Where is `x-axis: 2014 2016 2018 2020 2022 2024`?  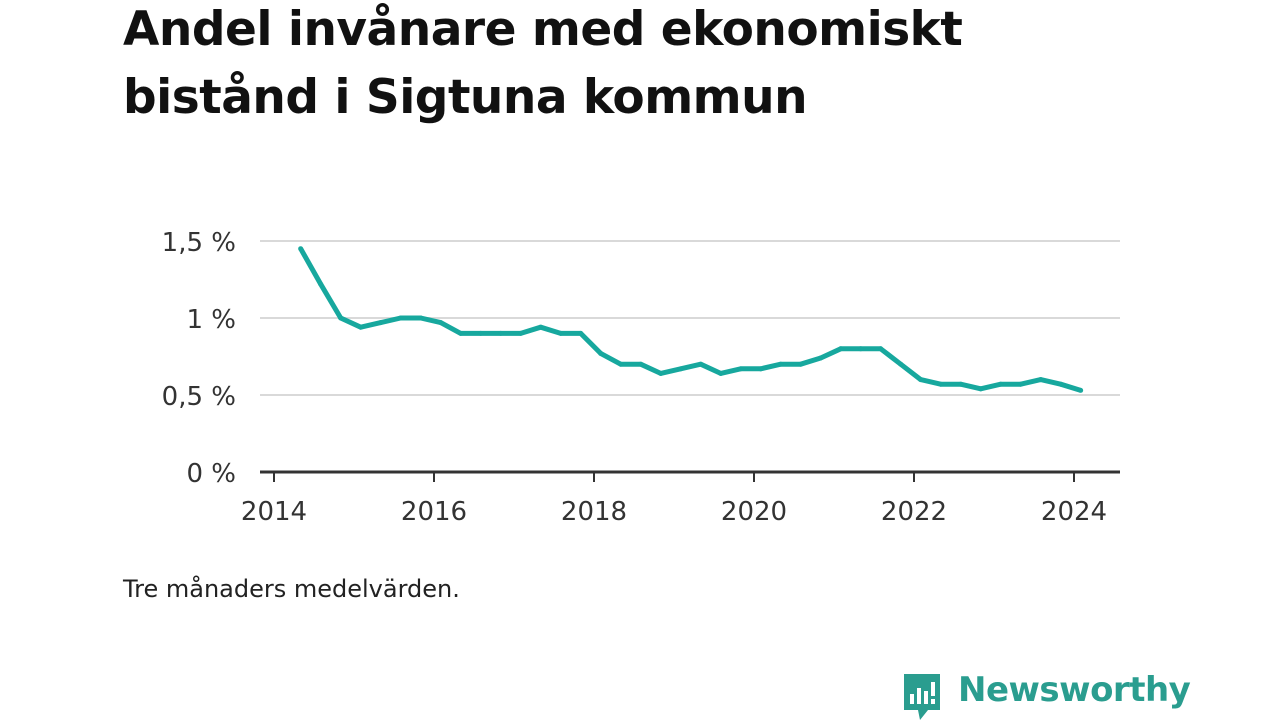
x-axis: 2014 2016 2018 2020 2022 2024 is located at coordinates (680, 498).